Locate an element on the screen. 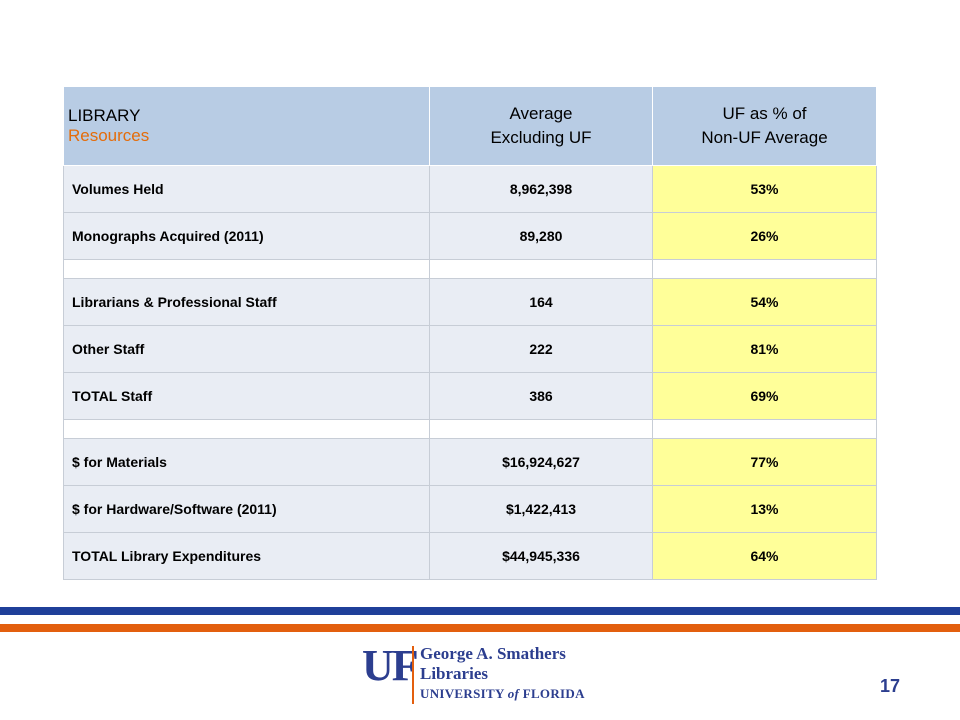 The height and width of the screenshot is (720, 960). page-number: 17 is located at coordinates (890, 686).